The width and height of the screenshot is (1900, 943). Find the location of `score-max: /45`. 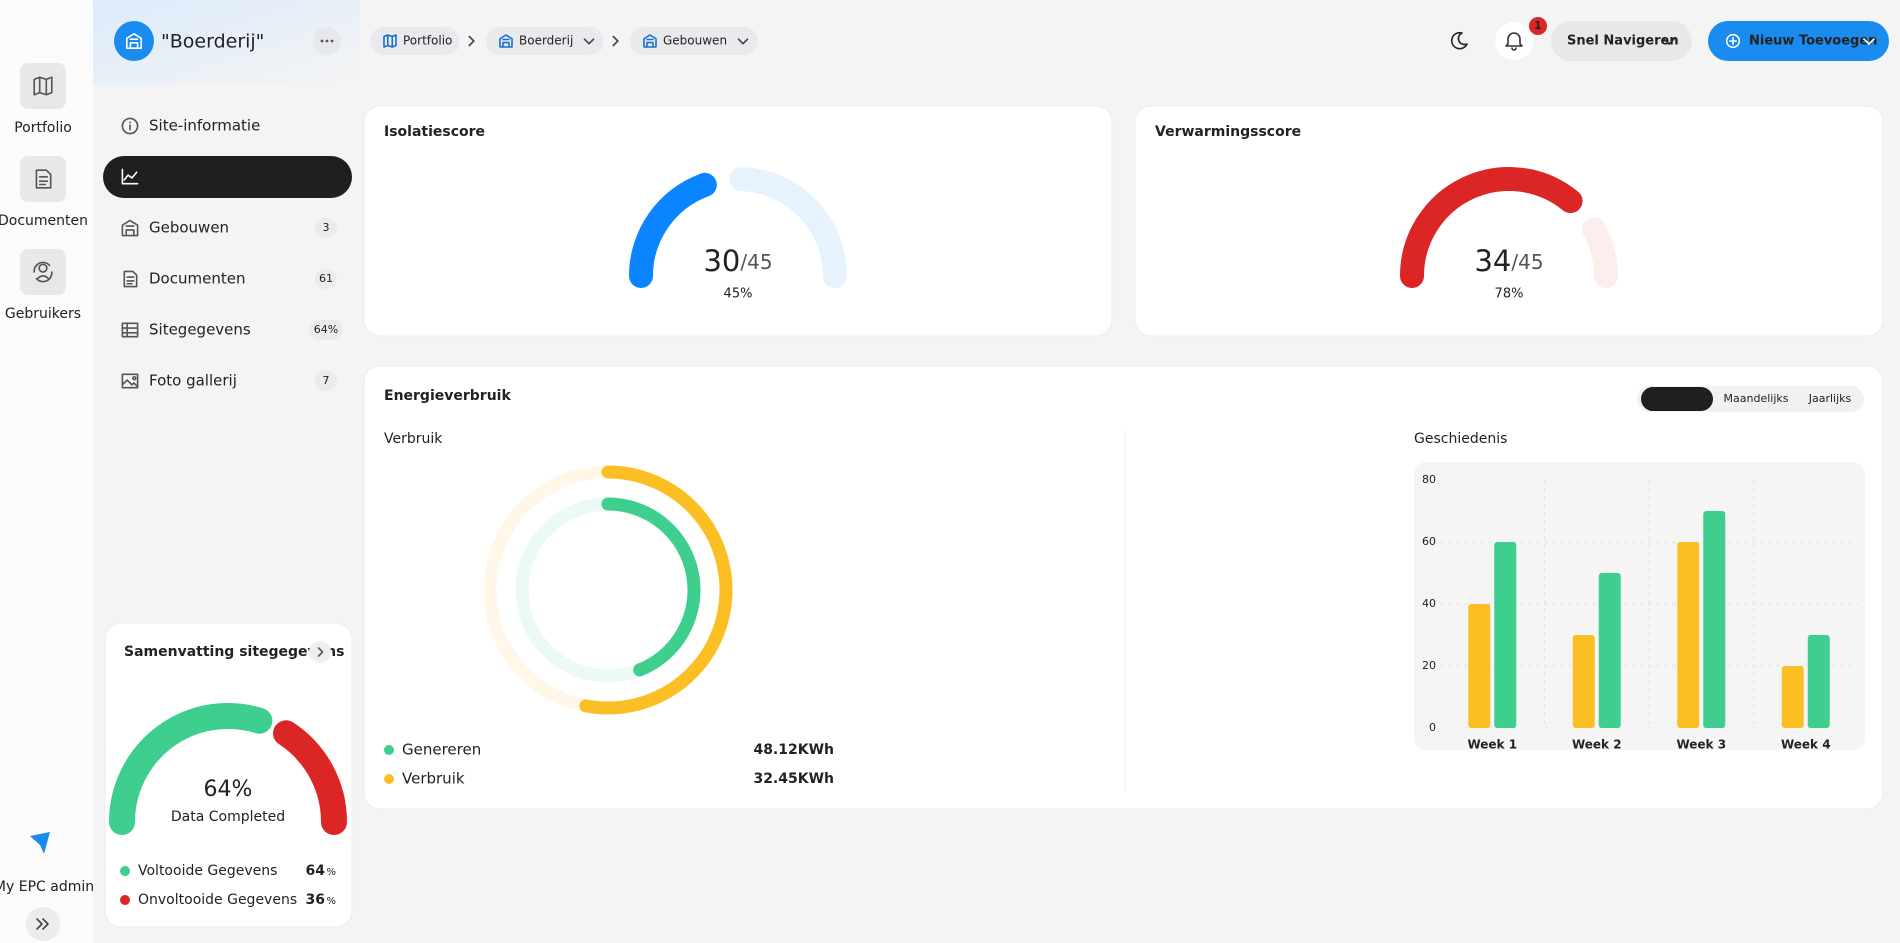

score-max: /45 is located at coordinates (1527, 262).